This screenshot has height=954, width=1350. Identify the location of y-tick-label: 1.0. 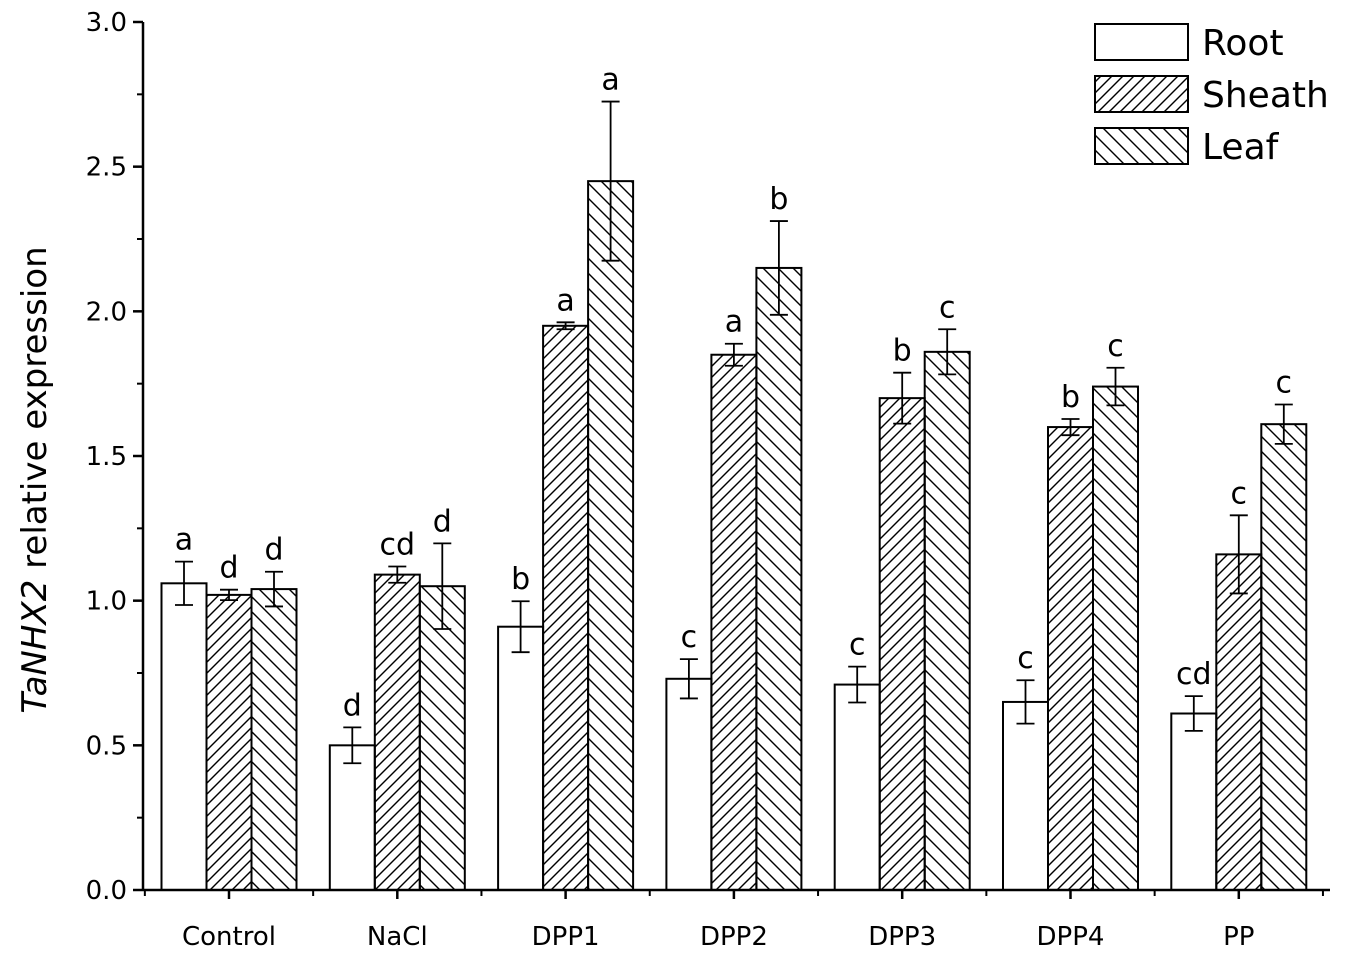
(106, 602).